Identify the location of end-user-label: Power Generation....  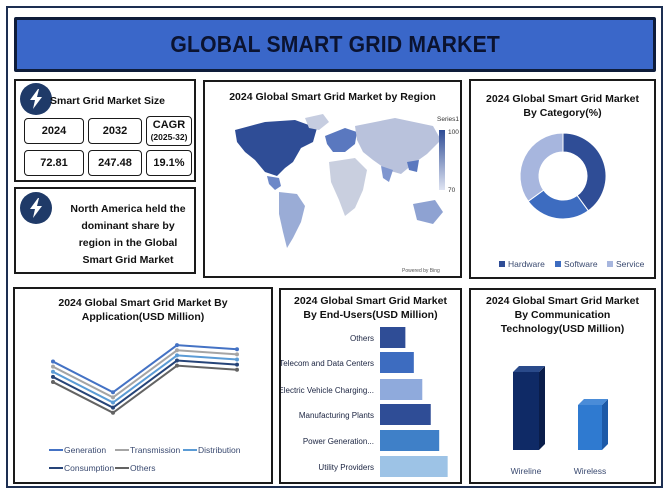
(338, 441).